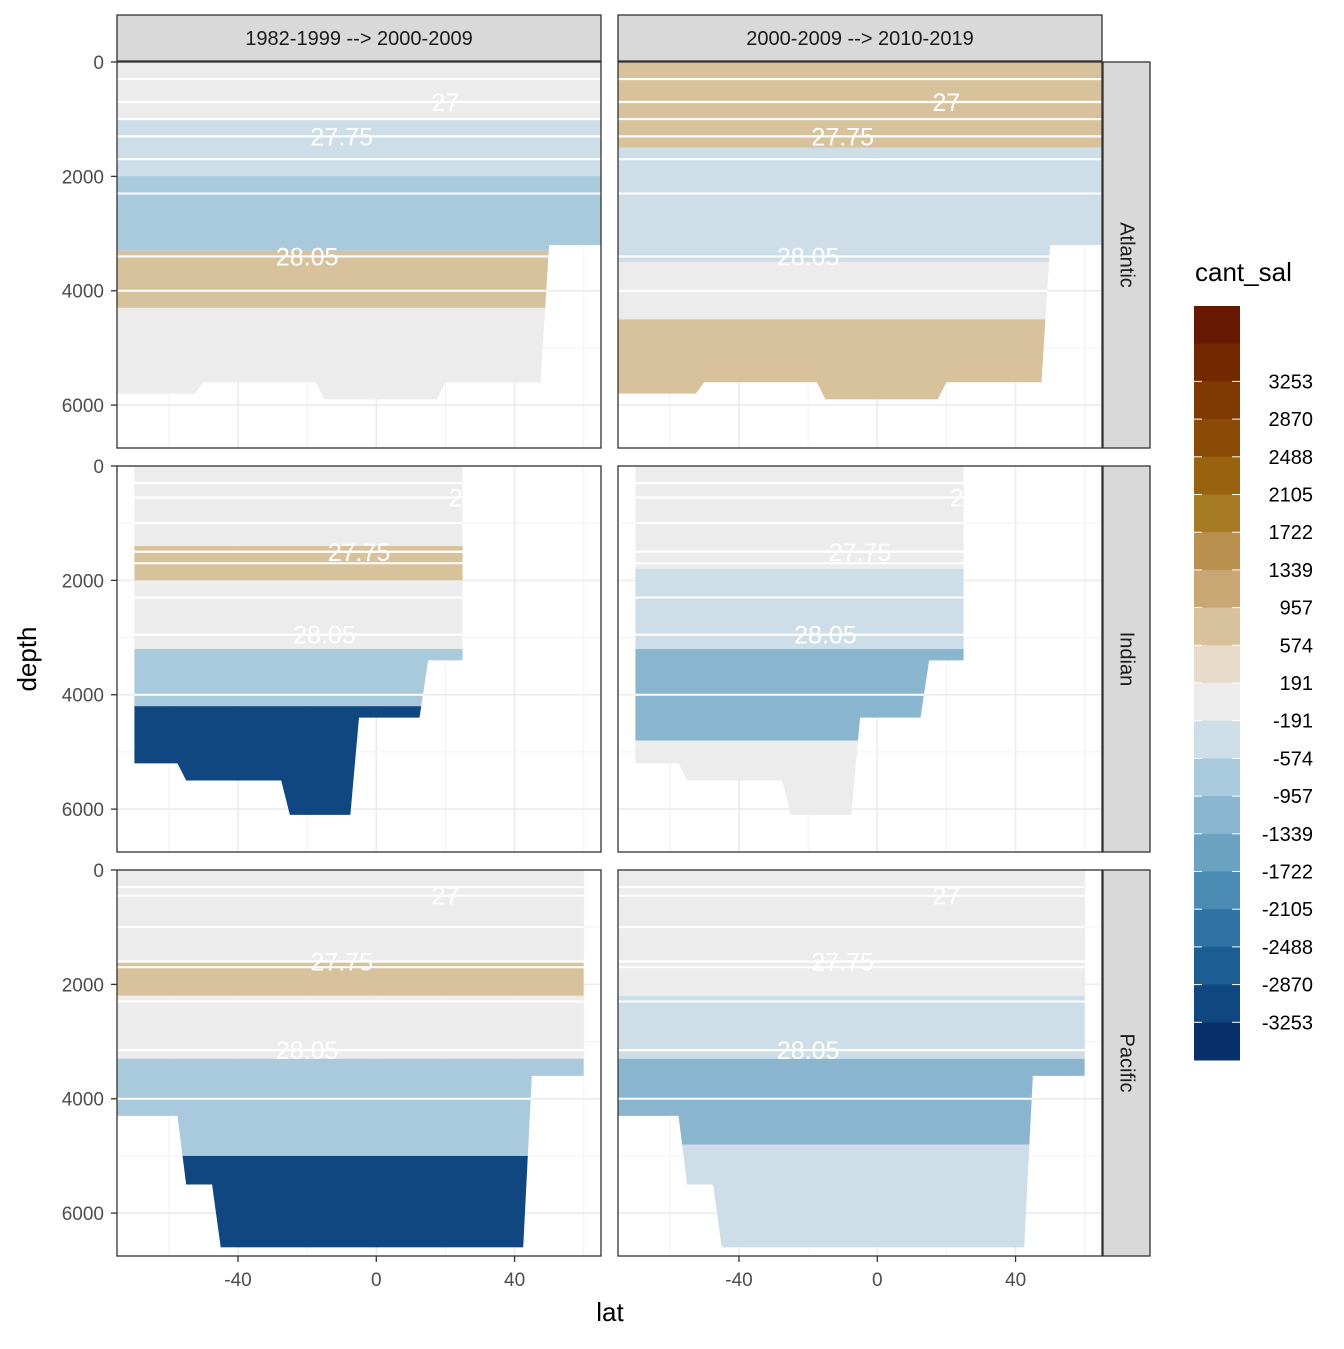 The image size is (1344, 1349). Describe the element at coordinates (27, 658) in the screenshot. I see `y-axis-title: depth` at that location.